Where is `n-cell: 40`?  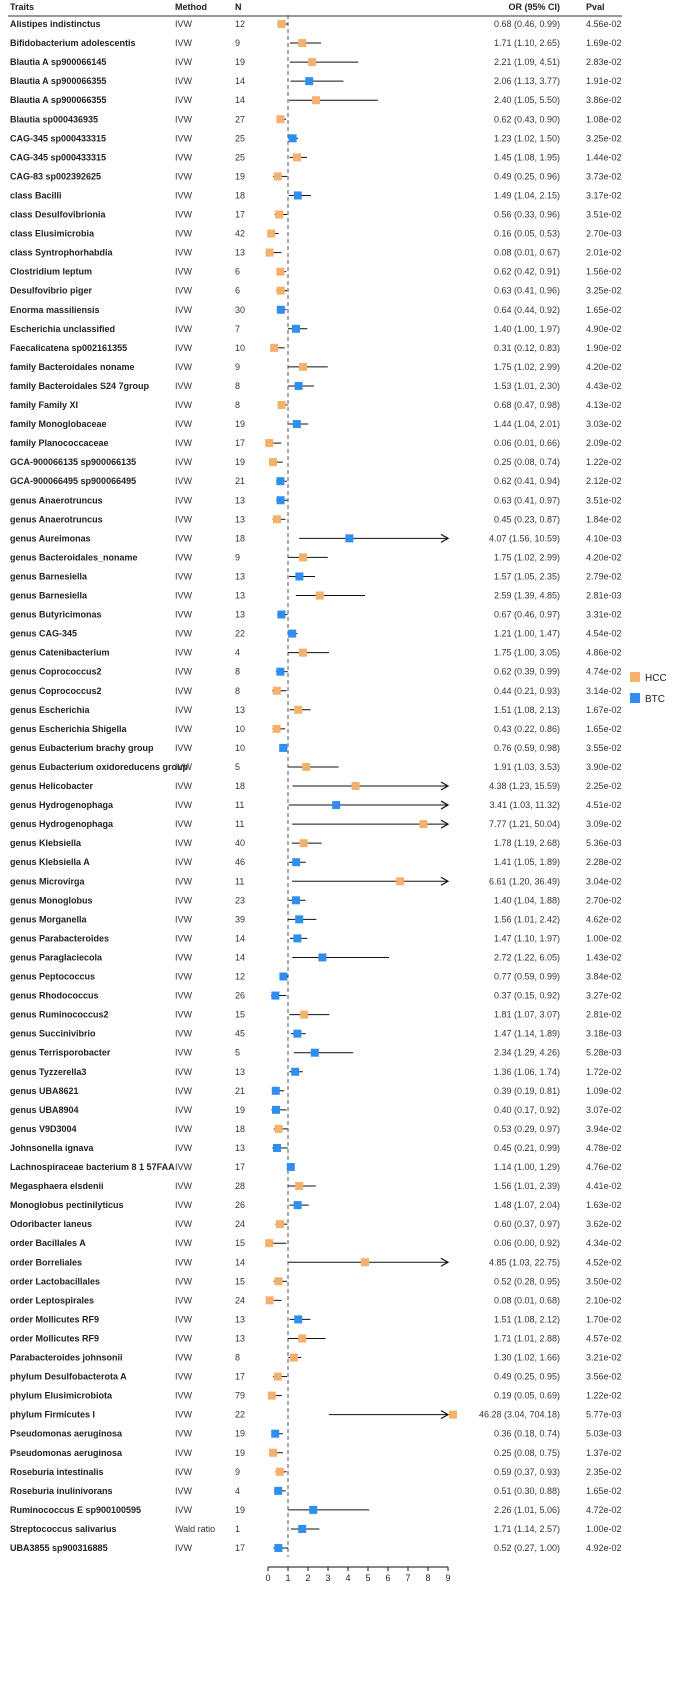 n-cell: 40 is located at coordinates (240, 843).